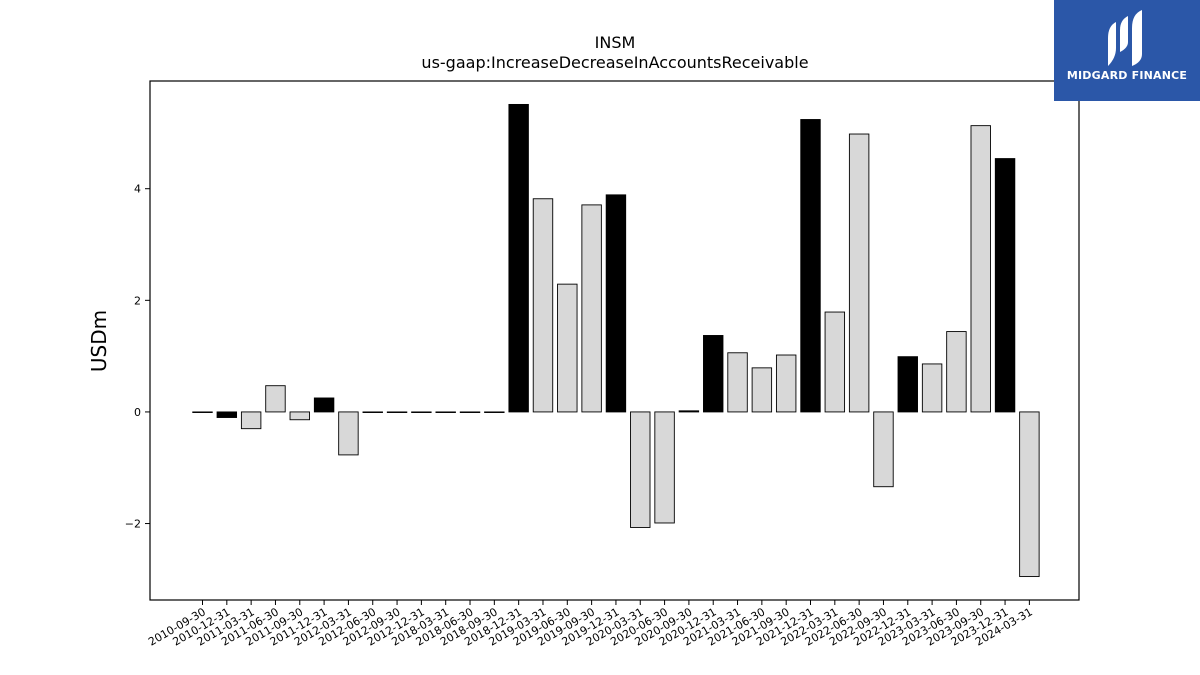  Describe the element at coordinates (133, 524) in the screenshot. I see `y-tick-label: −2` at that location.